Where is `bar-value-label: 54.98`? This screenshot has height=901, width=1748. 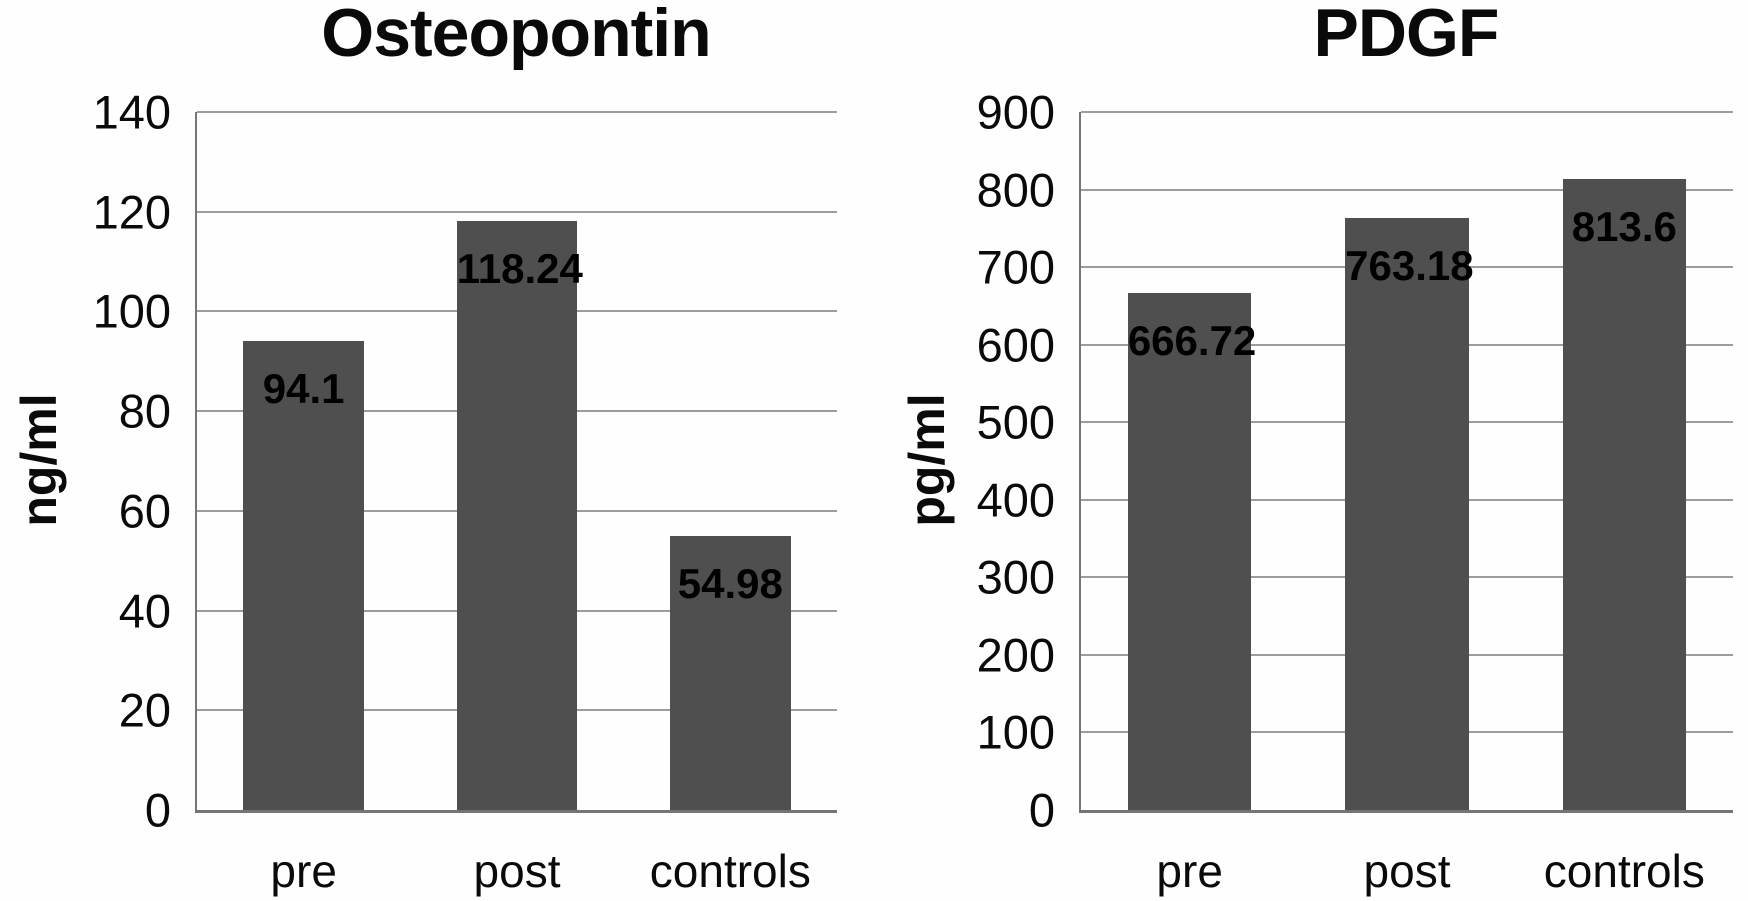
bar-value-label: 54.98 is located at coordinates (730, 583).